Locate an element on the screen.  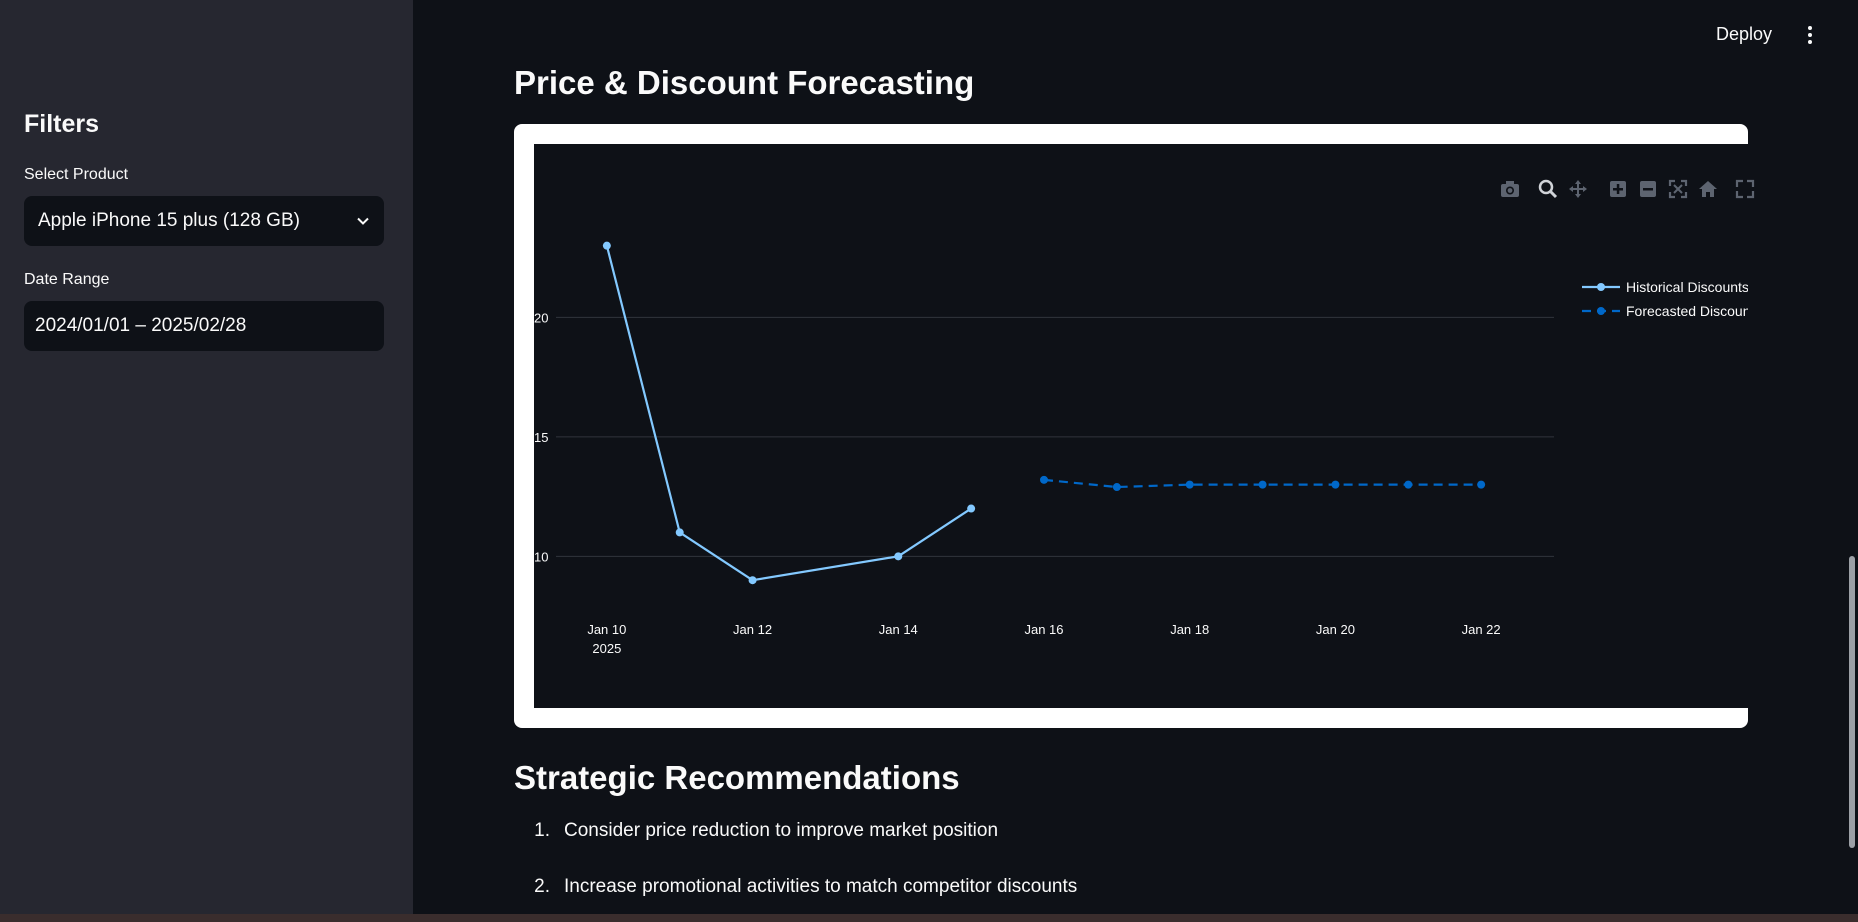
recommendation-number: 1. is located at coordinates (542, 830).